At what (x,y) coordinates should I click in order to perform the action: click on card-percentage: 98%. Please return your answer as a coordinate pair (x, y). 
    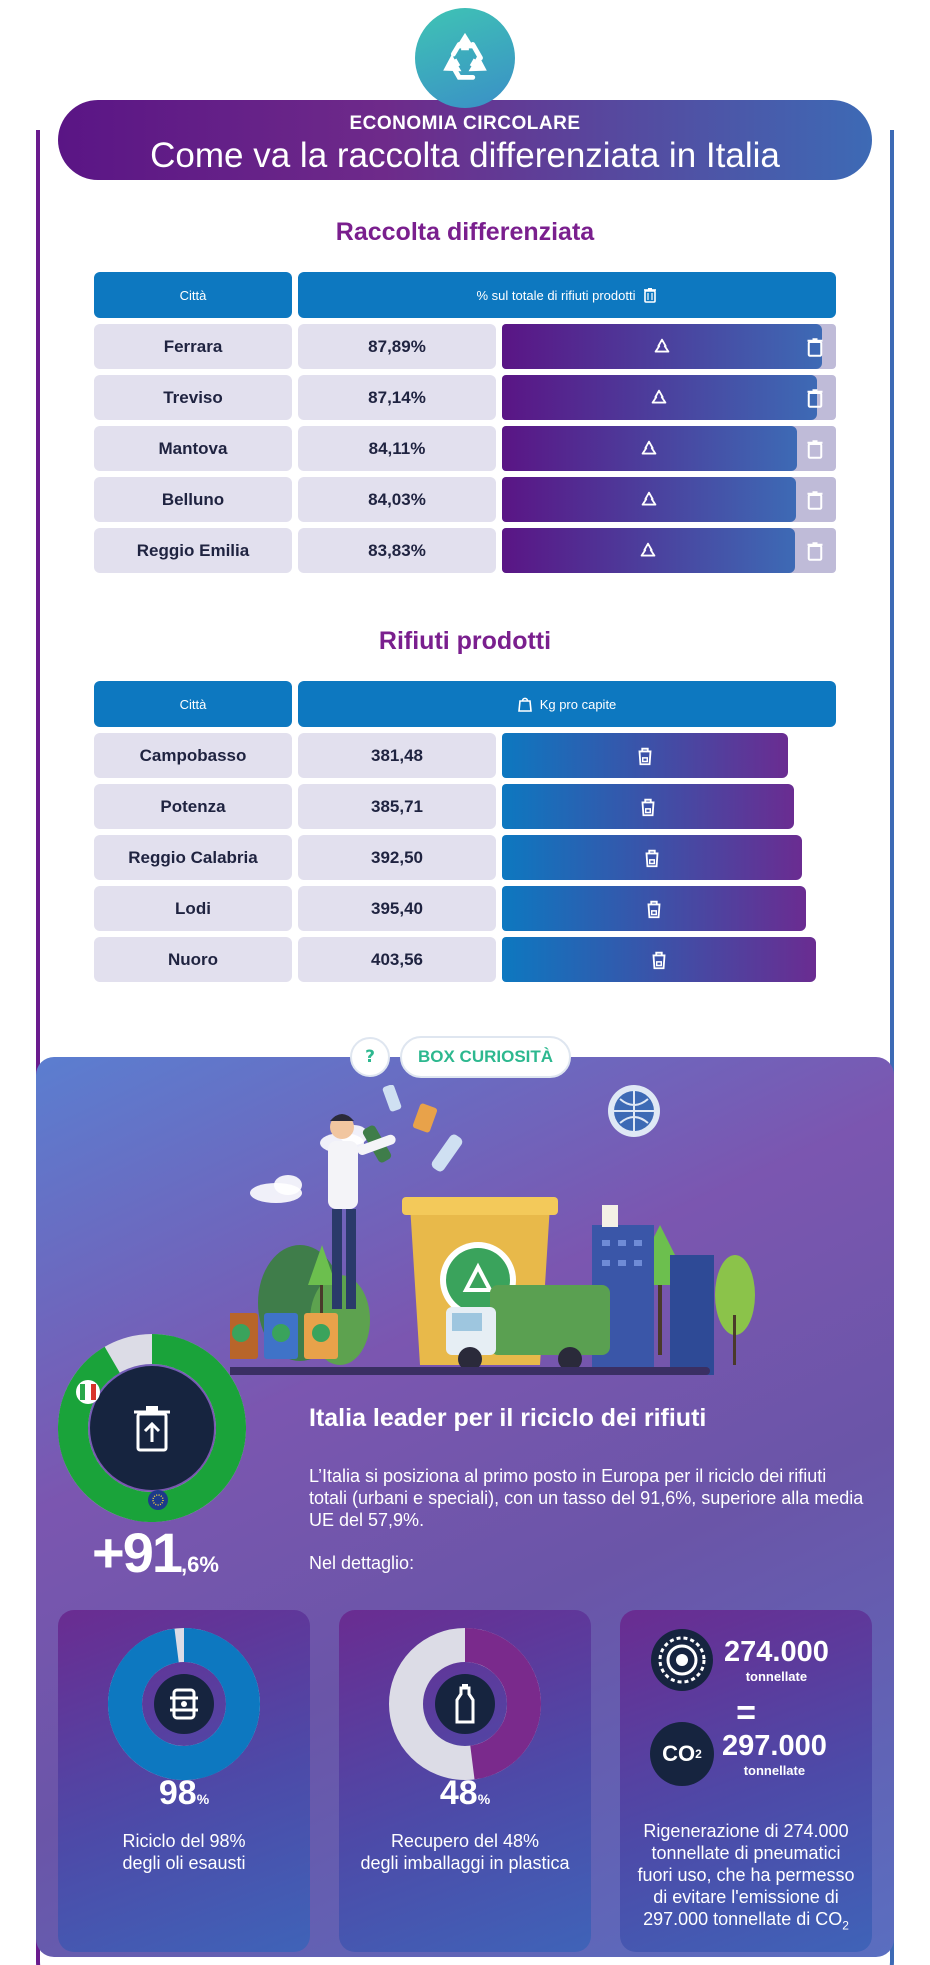
    Looking at the image, I should click on (184, 1793).